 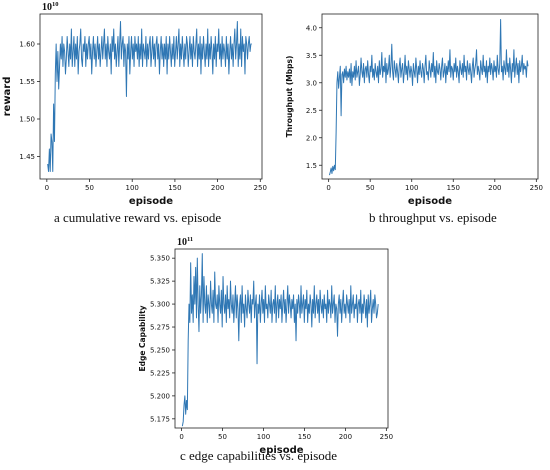 I want to click on caption-edge-capability: c edge capabilities vs. episode, so click(x=259, y=455).